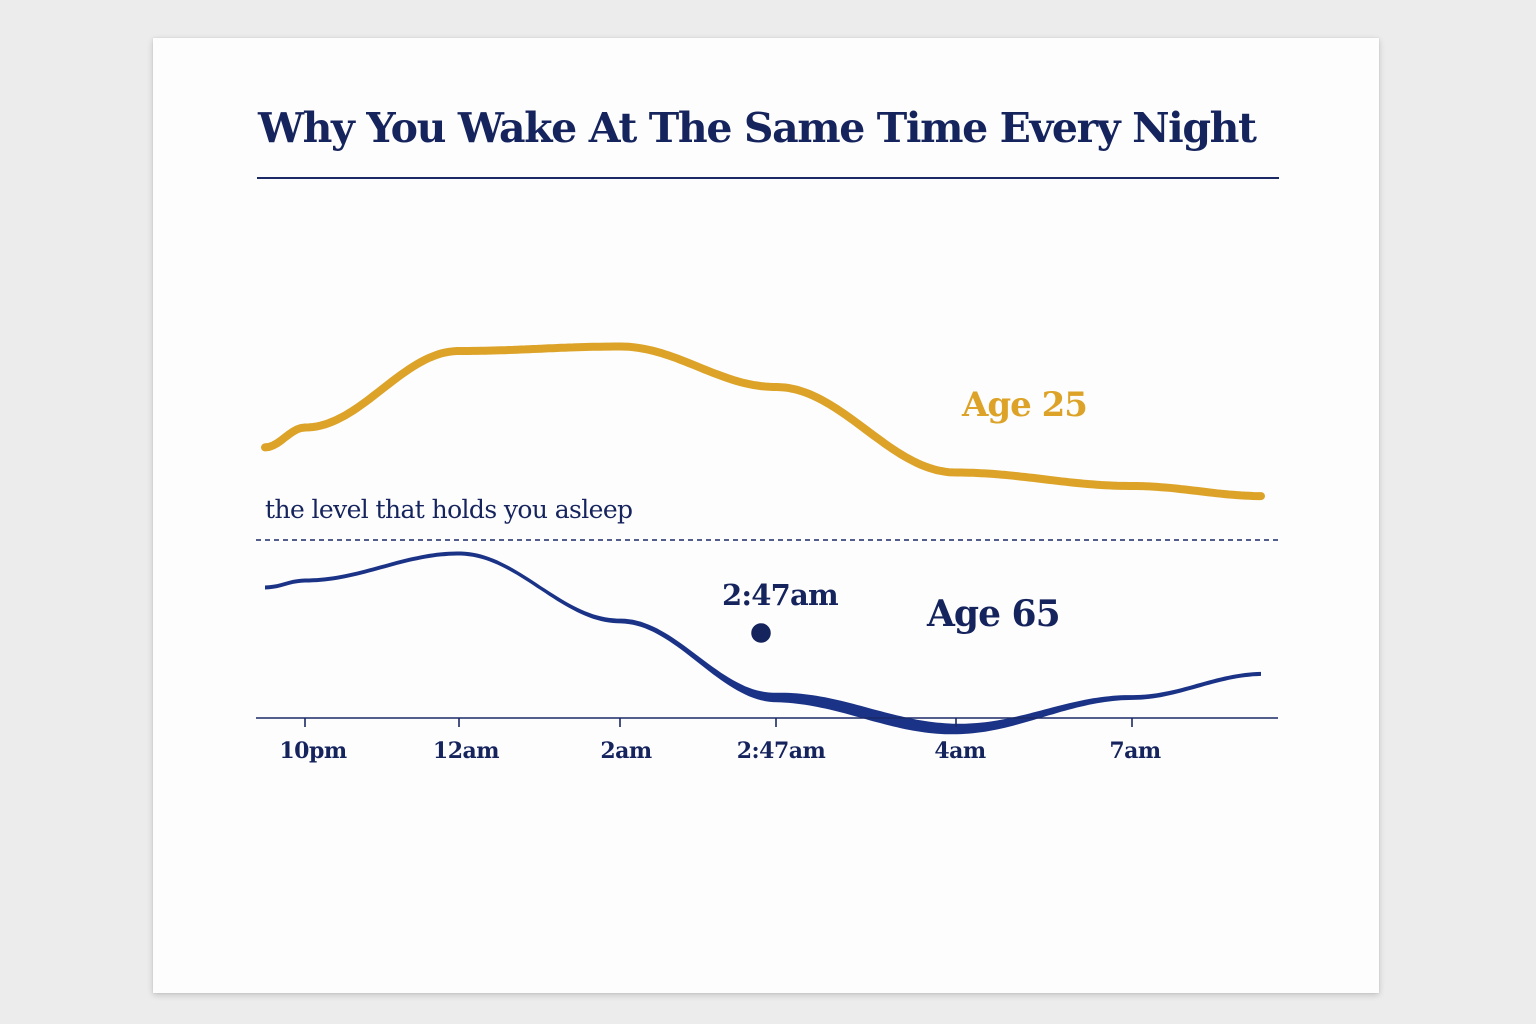 The image size is (1536, 1024). Describe the element at coordinates (960, 751) in the screenshot. I see `x-tick-label: 4am` at that location.